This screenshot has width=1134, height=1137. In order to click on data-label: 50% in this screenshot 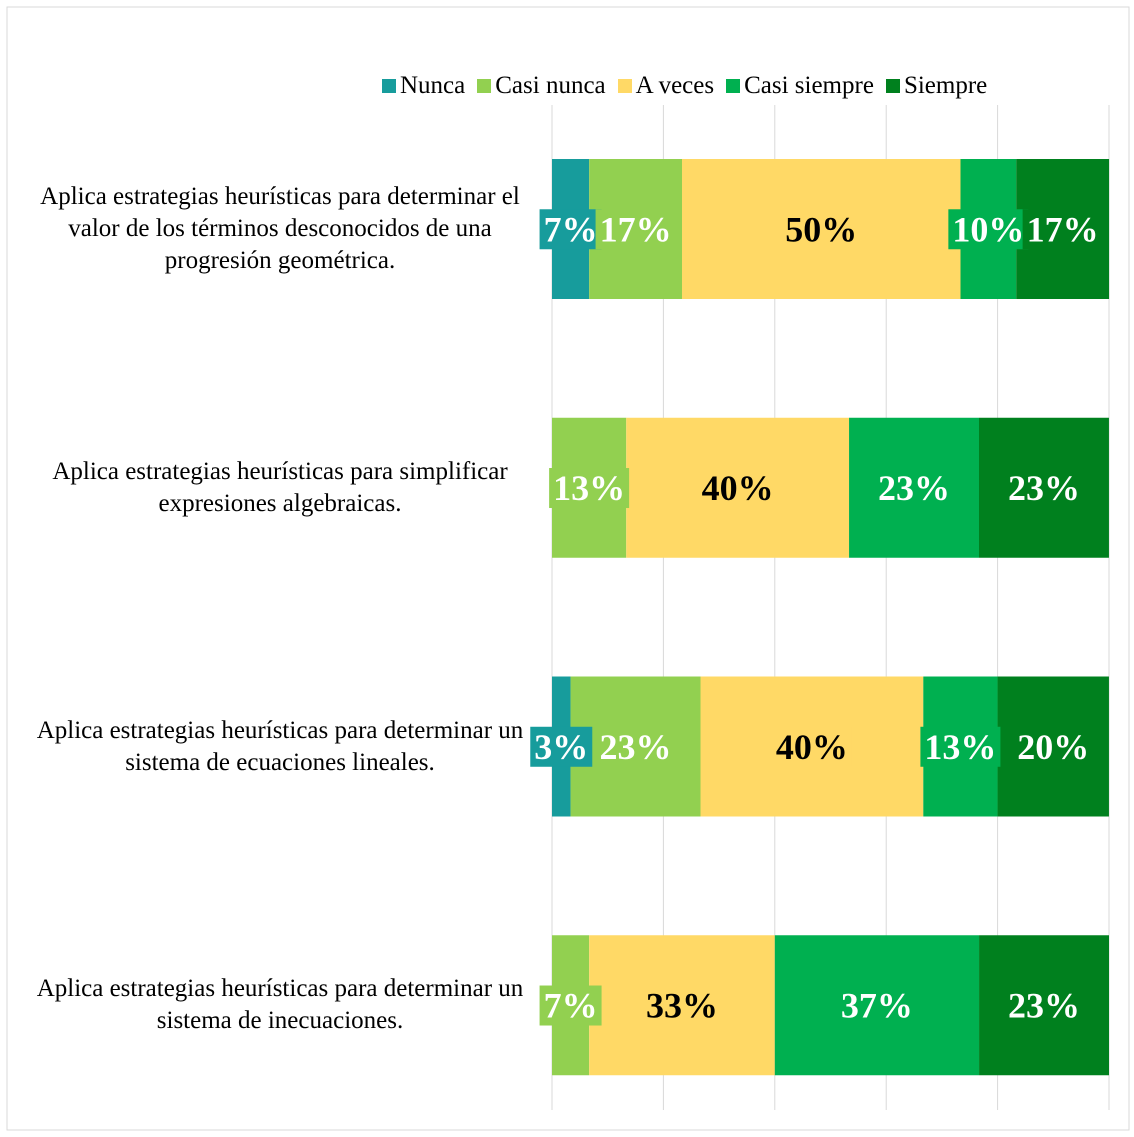, I will do `click(821, 229)`.